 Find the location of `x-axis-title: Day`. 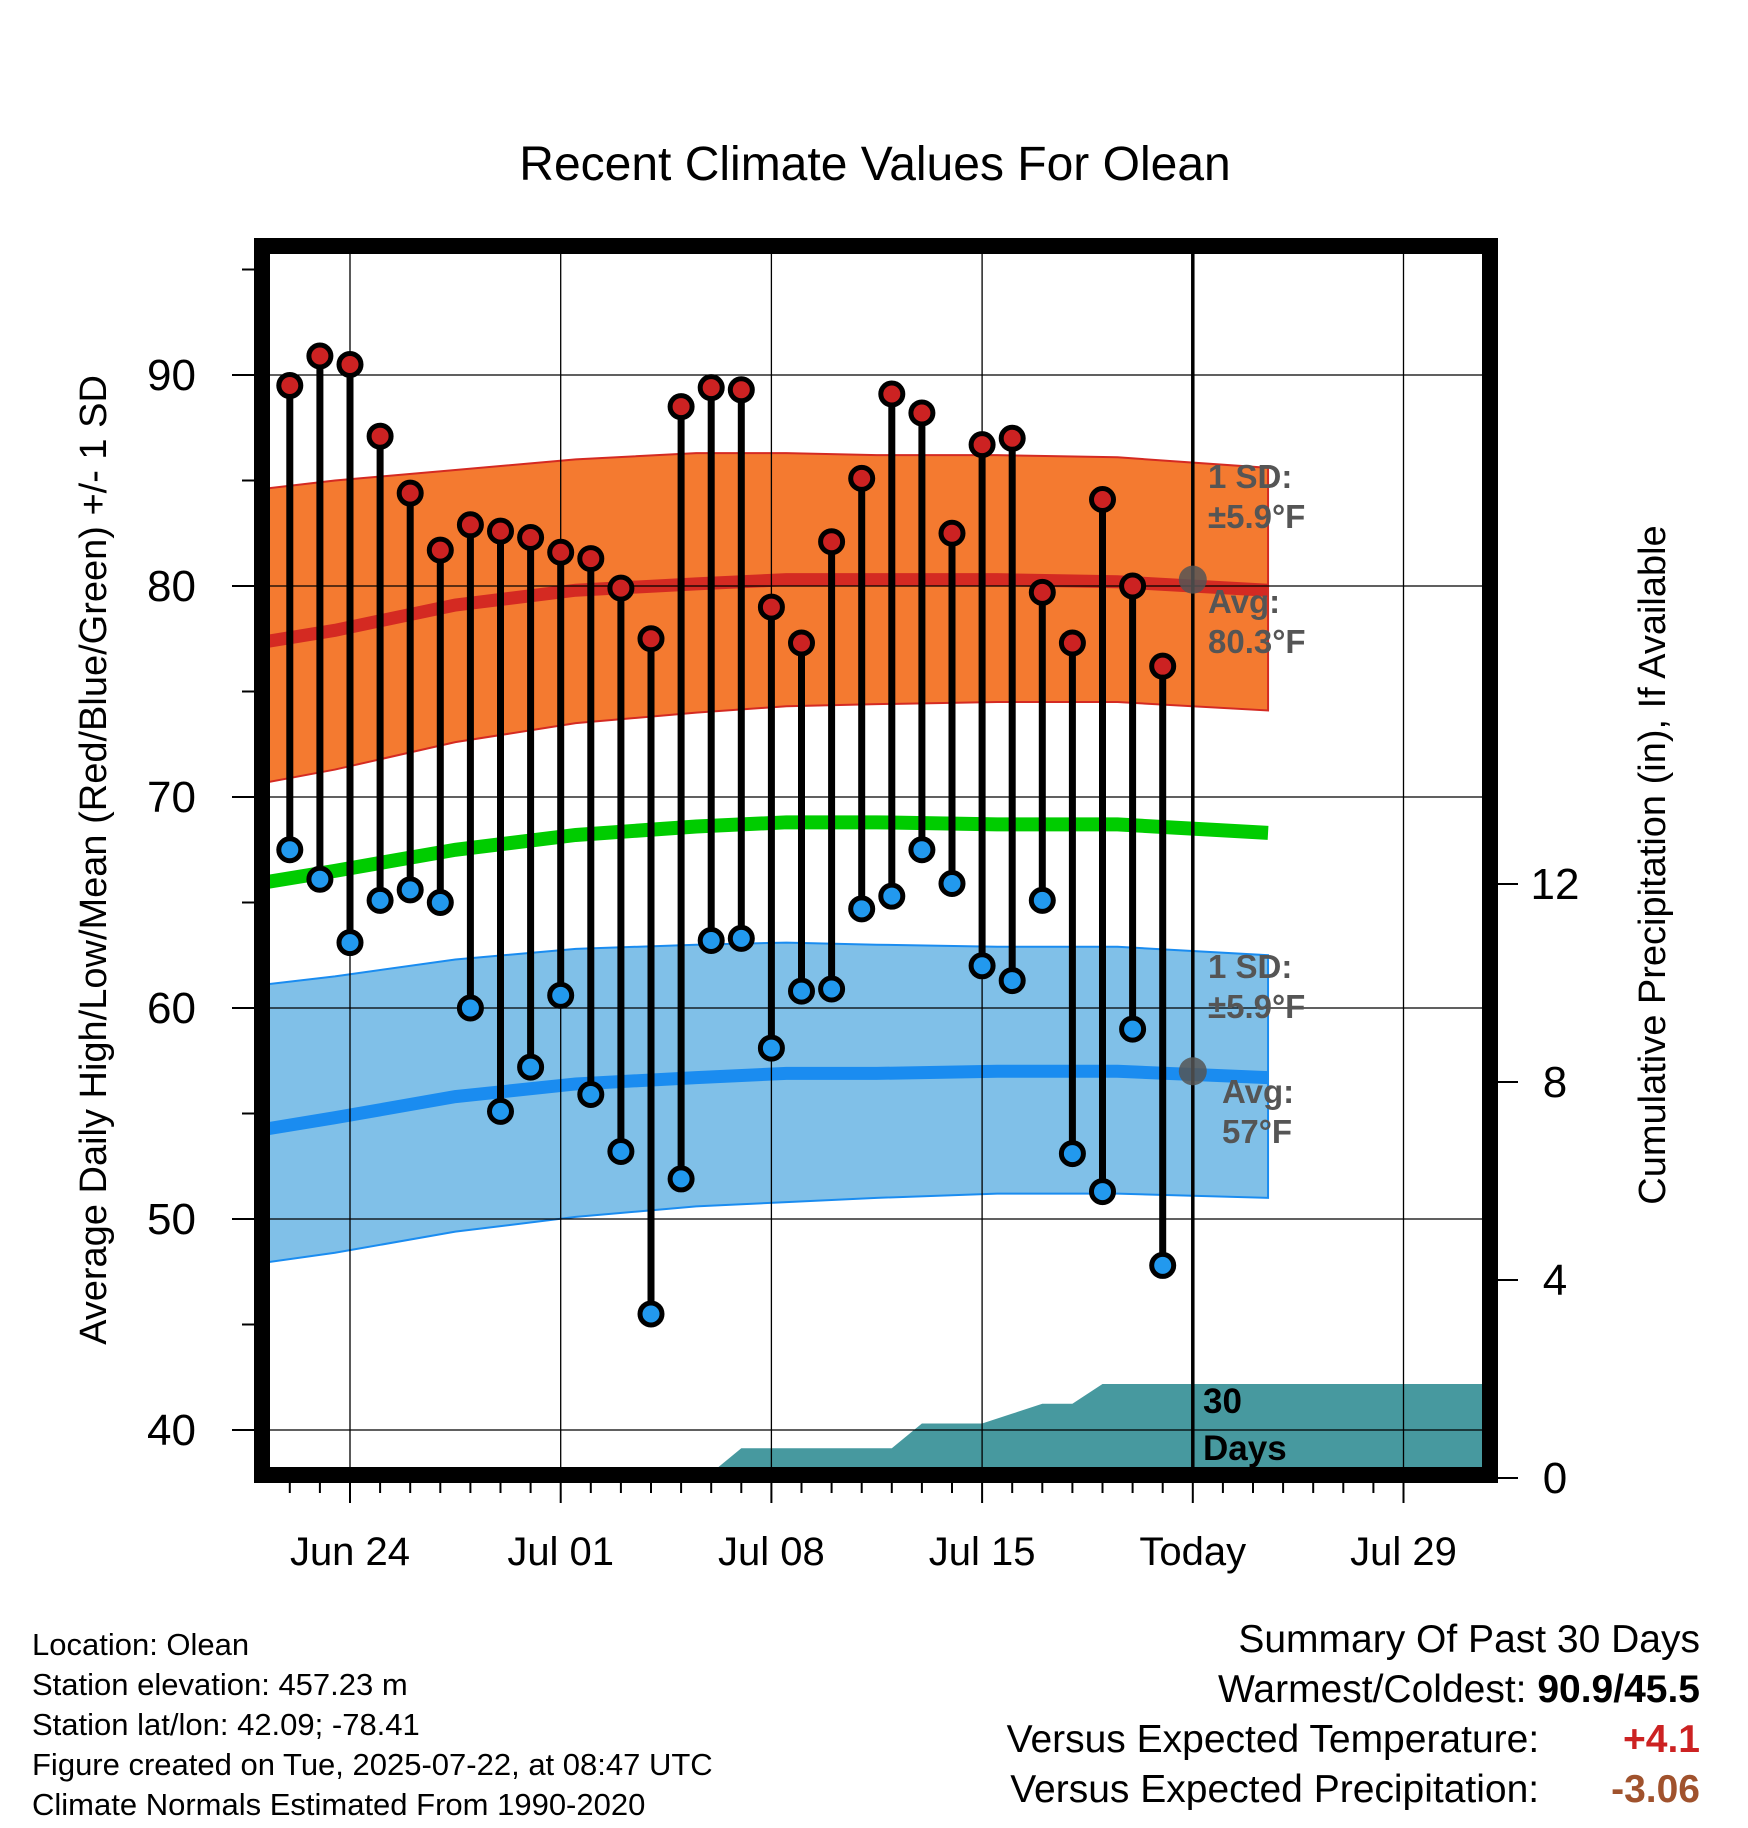

x-axis-title: Day is located at coordinates (874, 1599).